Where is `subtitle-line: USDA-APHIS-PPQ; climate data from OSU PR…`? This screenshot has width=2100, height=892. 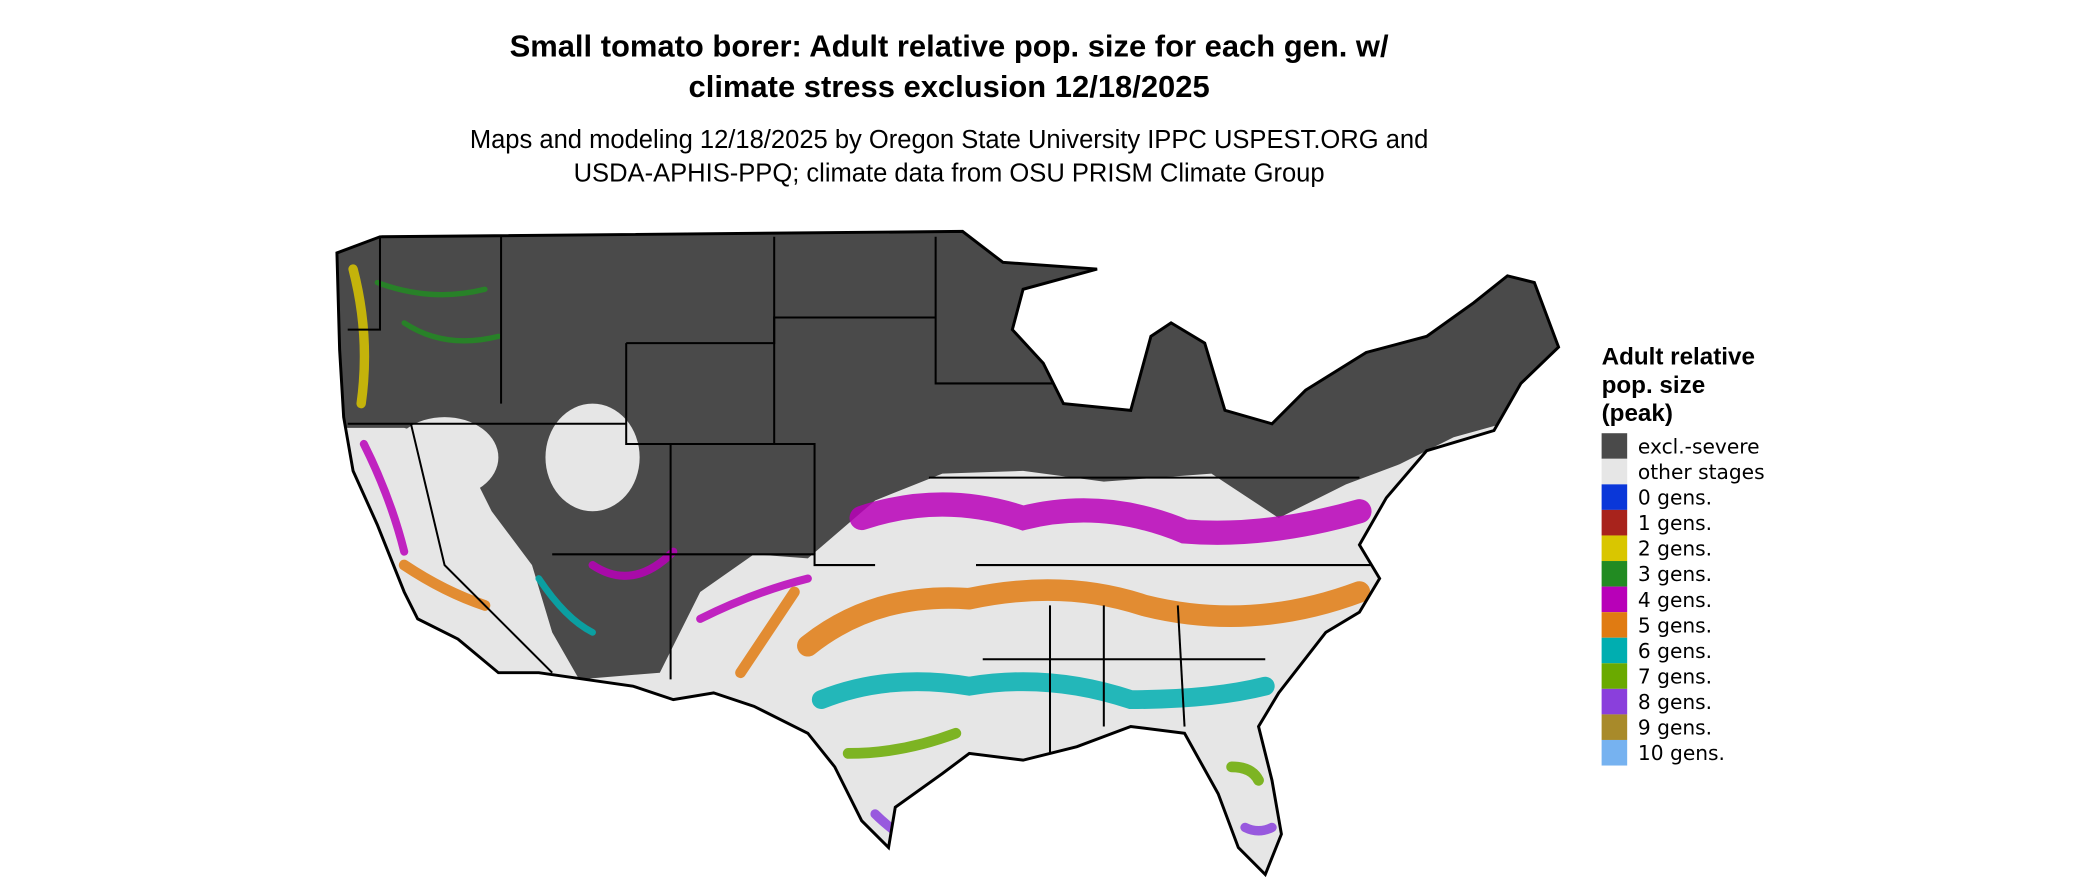 subtitle-line: USDA-APHIS-PPQ; climate data from OSU PR… is located at coordinates (949, 174).